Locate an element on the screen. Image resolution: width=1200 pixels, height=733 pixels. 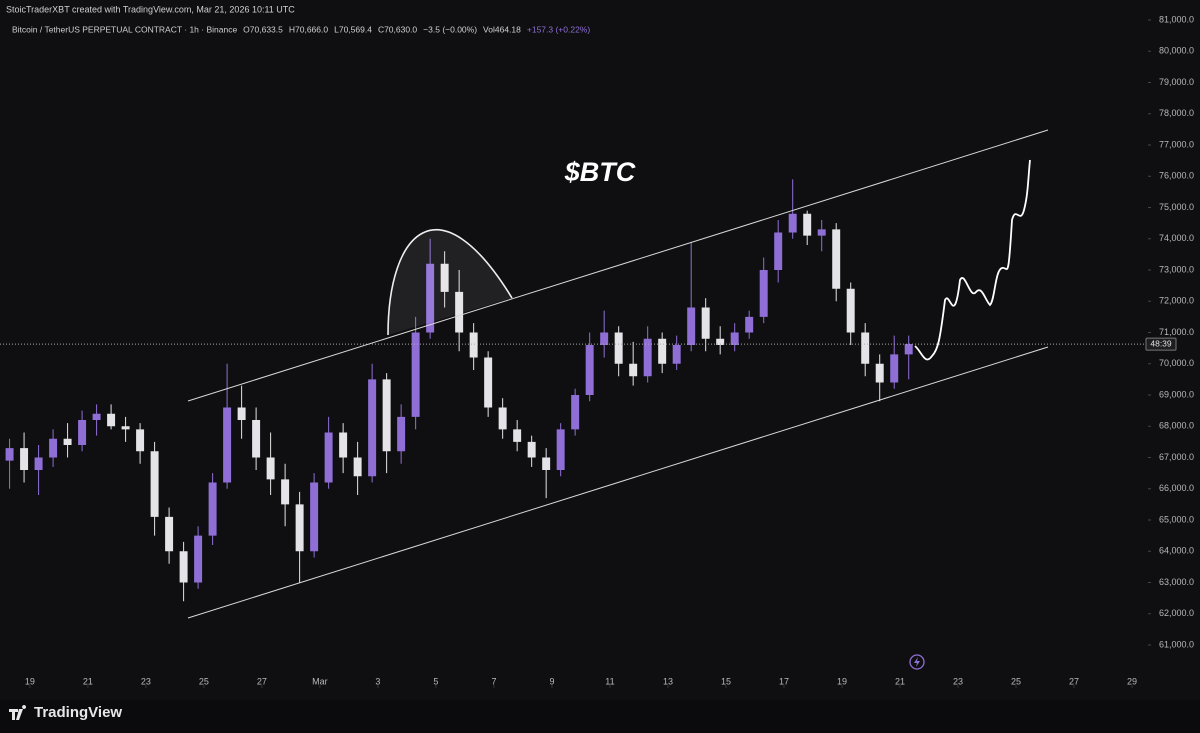
y-tick-label: 80,000.0 is located at coordinates (1176, 51).